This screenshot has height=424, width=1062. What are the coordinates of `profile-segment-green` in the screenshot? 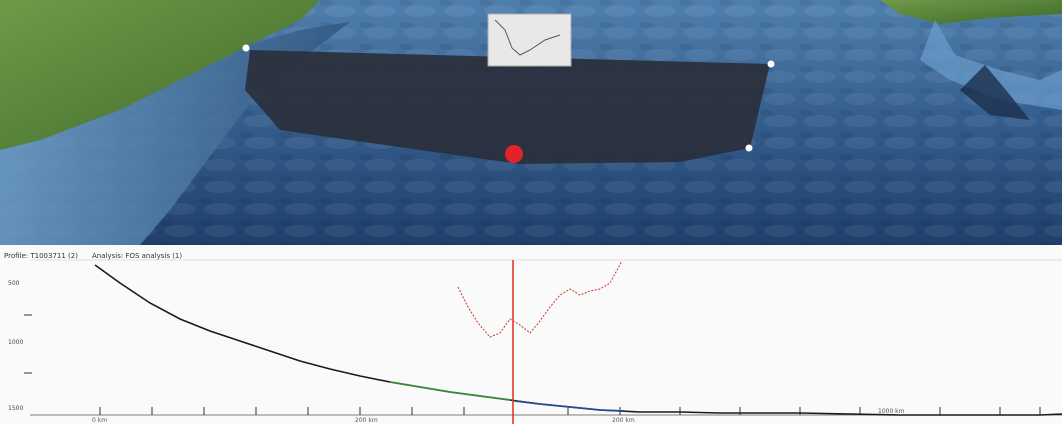 It's located at (450, 391).